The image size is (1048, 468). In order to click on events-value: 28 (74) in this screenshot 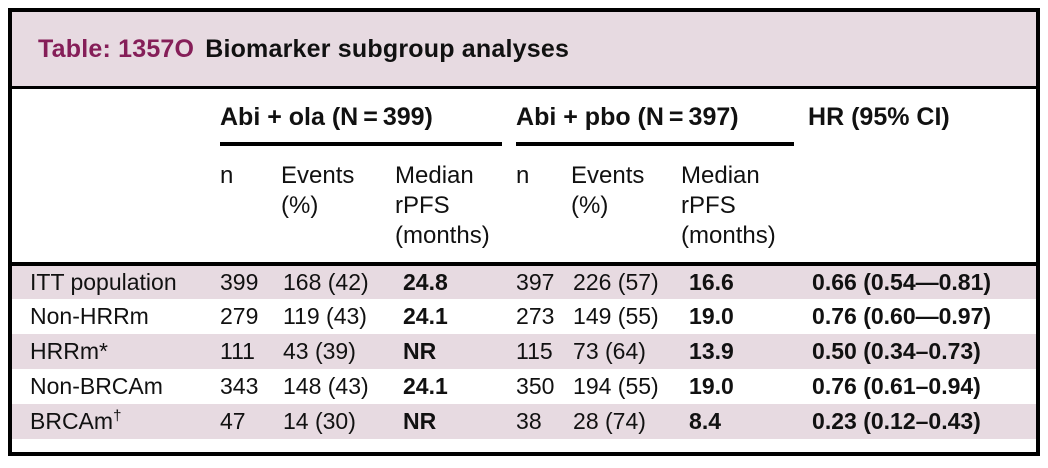, I will do `click(609, 421)`.